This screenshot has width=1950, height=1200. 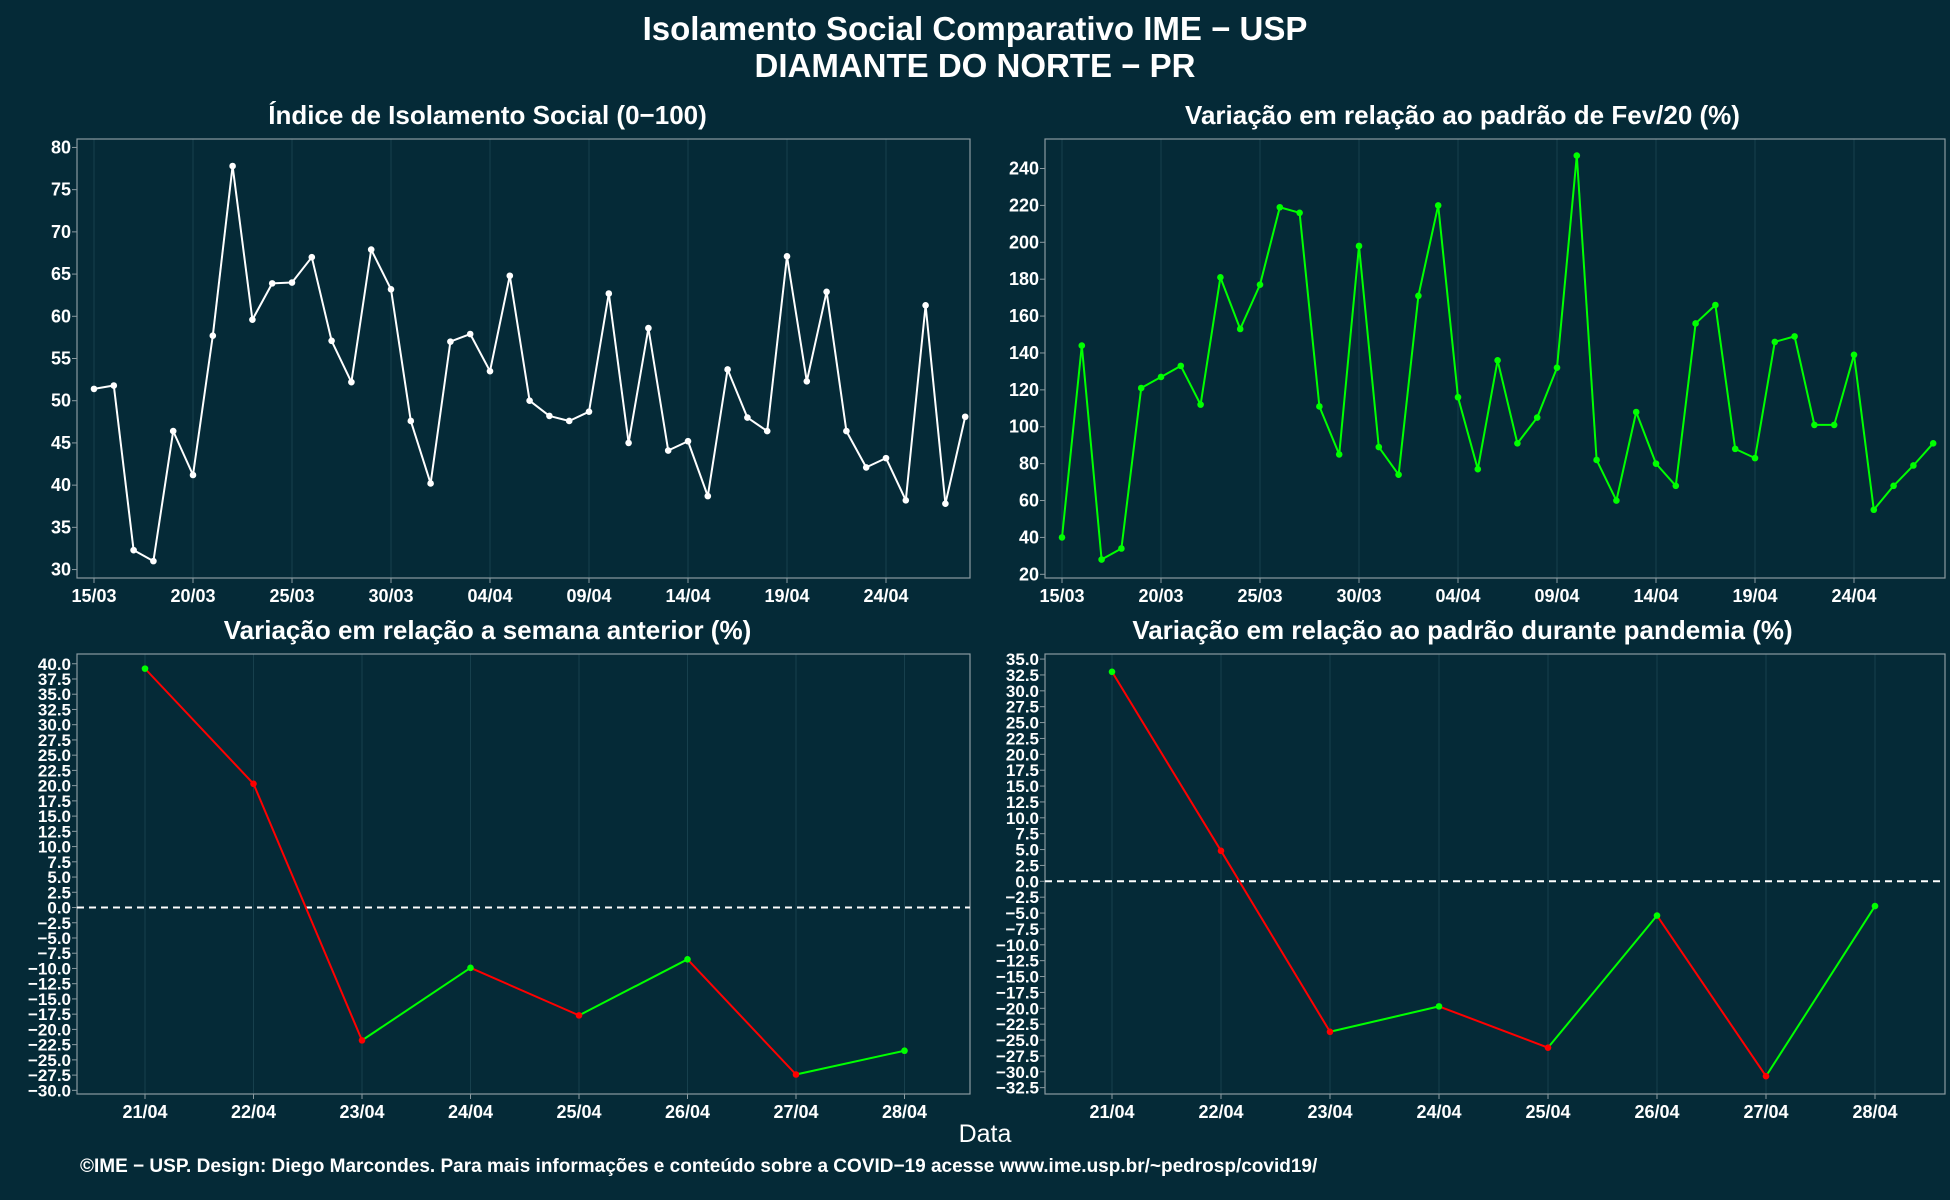 I want to click on y-tick-label: −7.5, so click(x=54, y=953).